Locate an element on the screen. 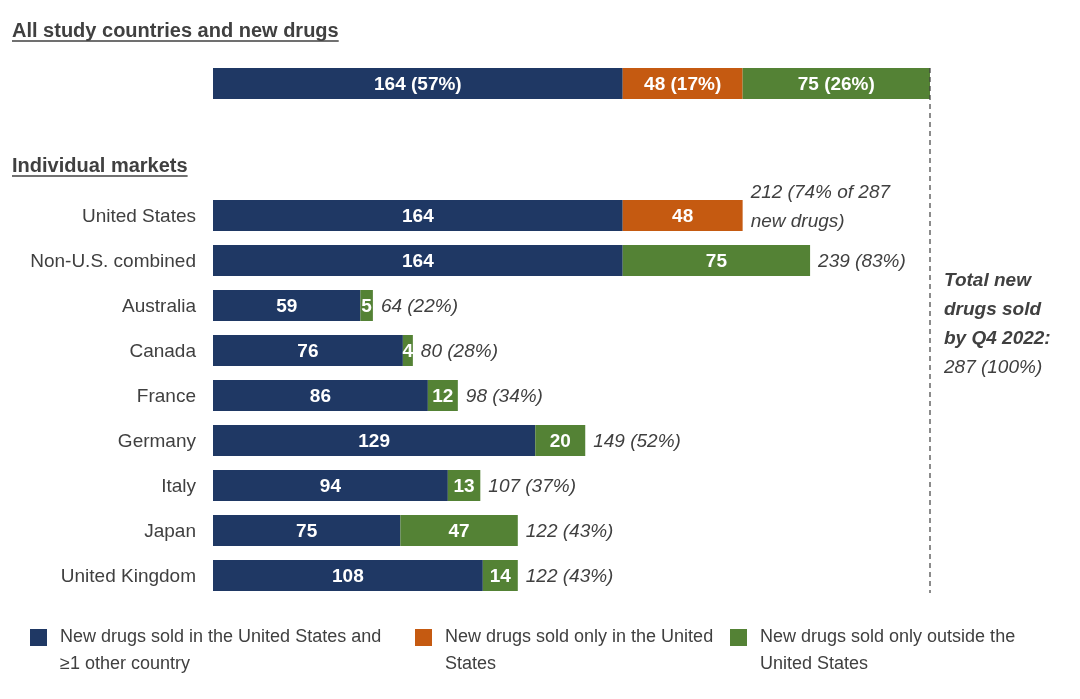  total-label: 98 (34%) is located at coordinates (504, 396).